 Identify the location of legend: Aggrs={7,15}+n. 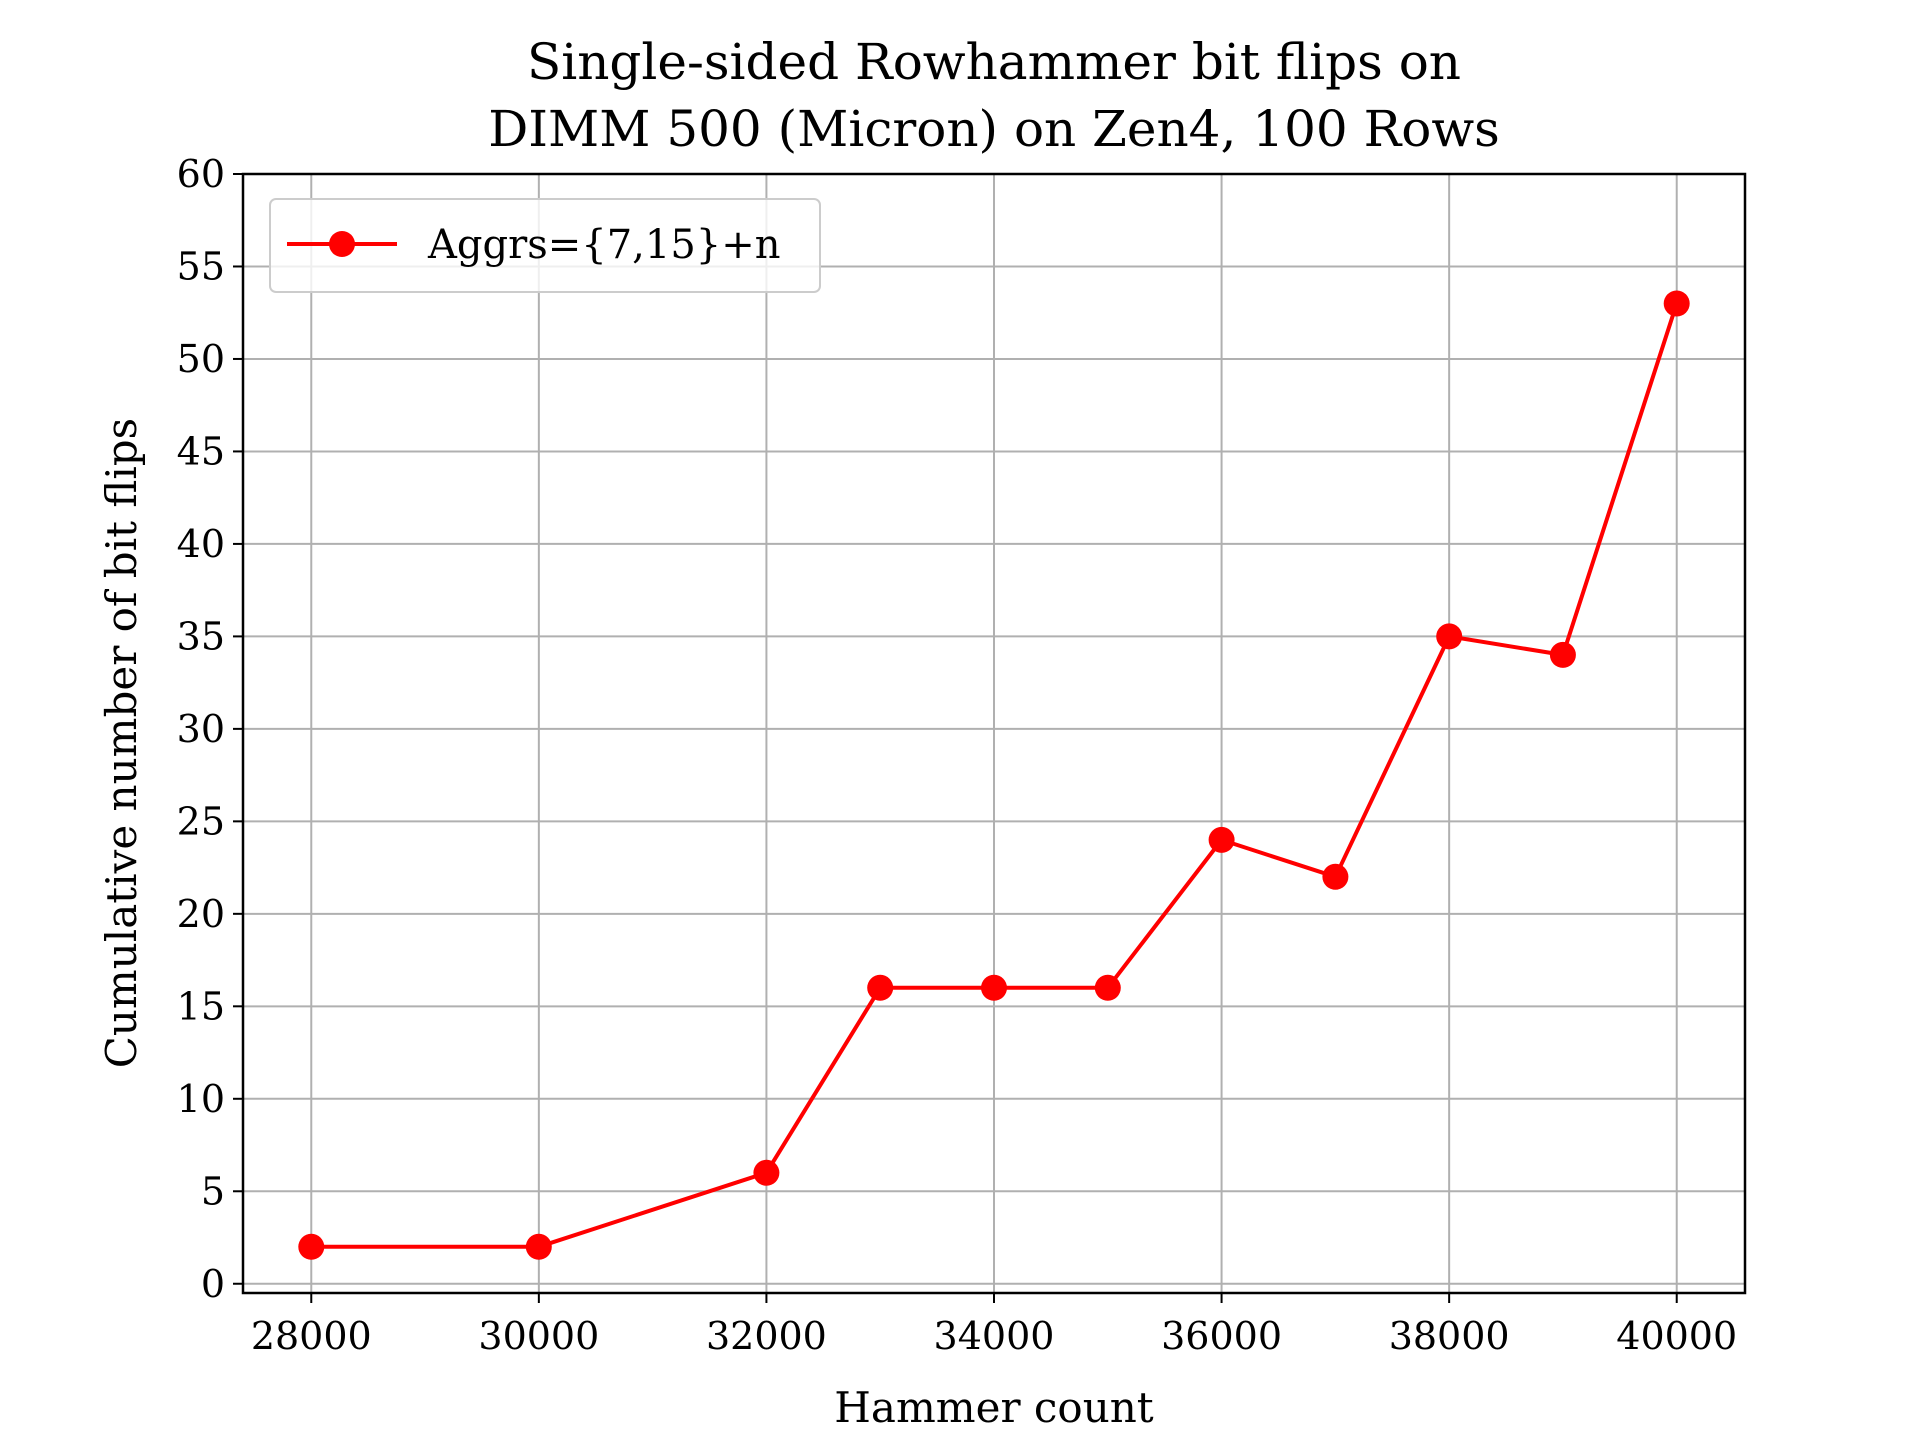
(545, 245).